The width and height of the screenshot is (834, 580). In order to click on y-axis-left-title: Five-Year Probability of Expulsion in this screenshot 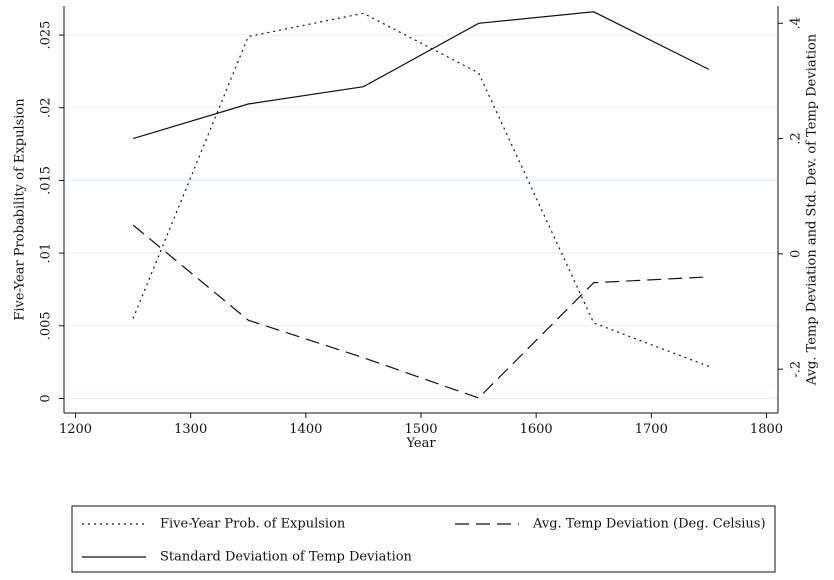, I will do `click(20, 209)`.